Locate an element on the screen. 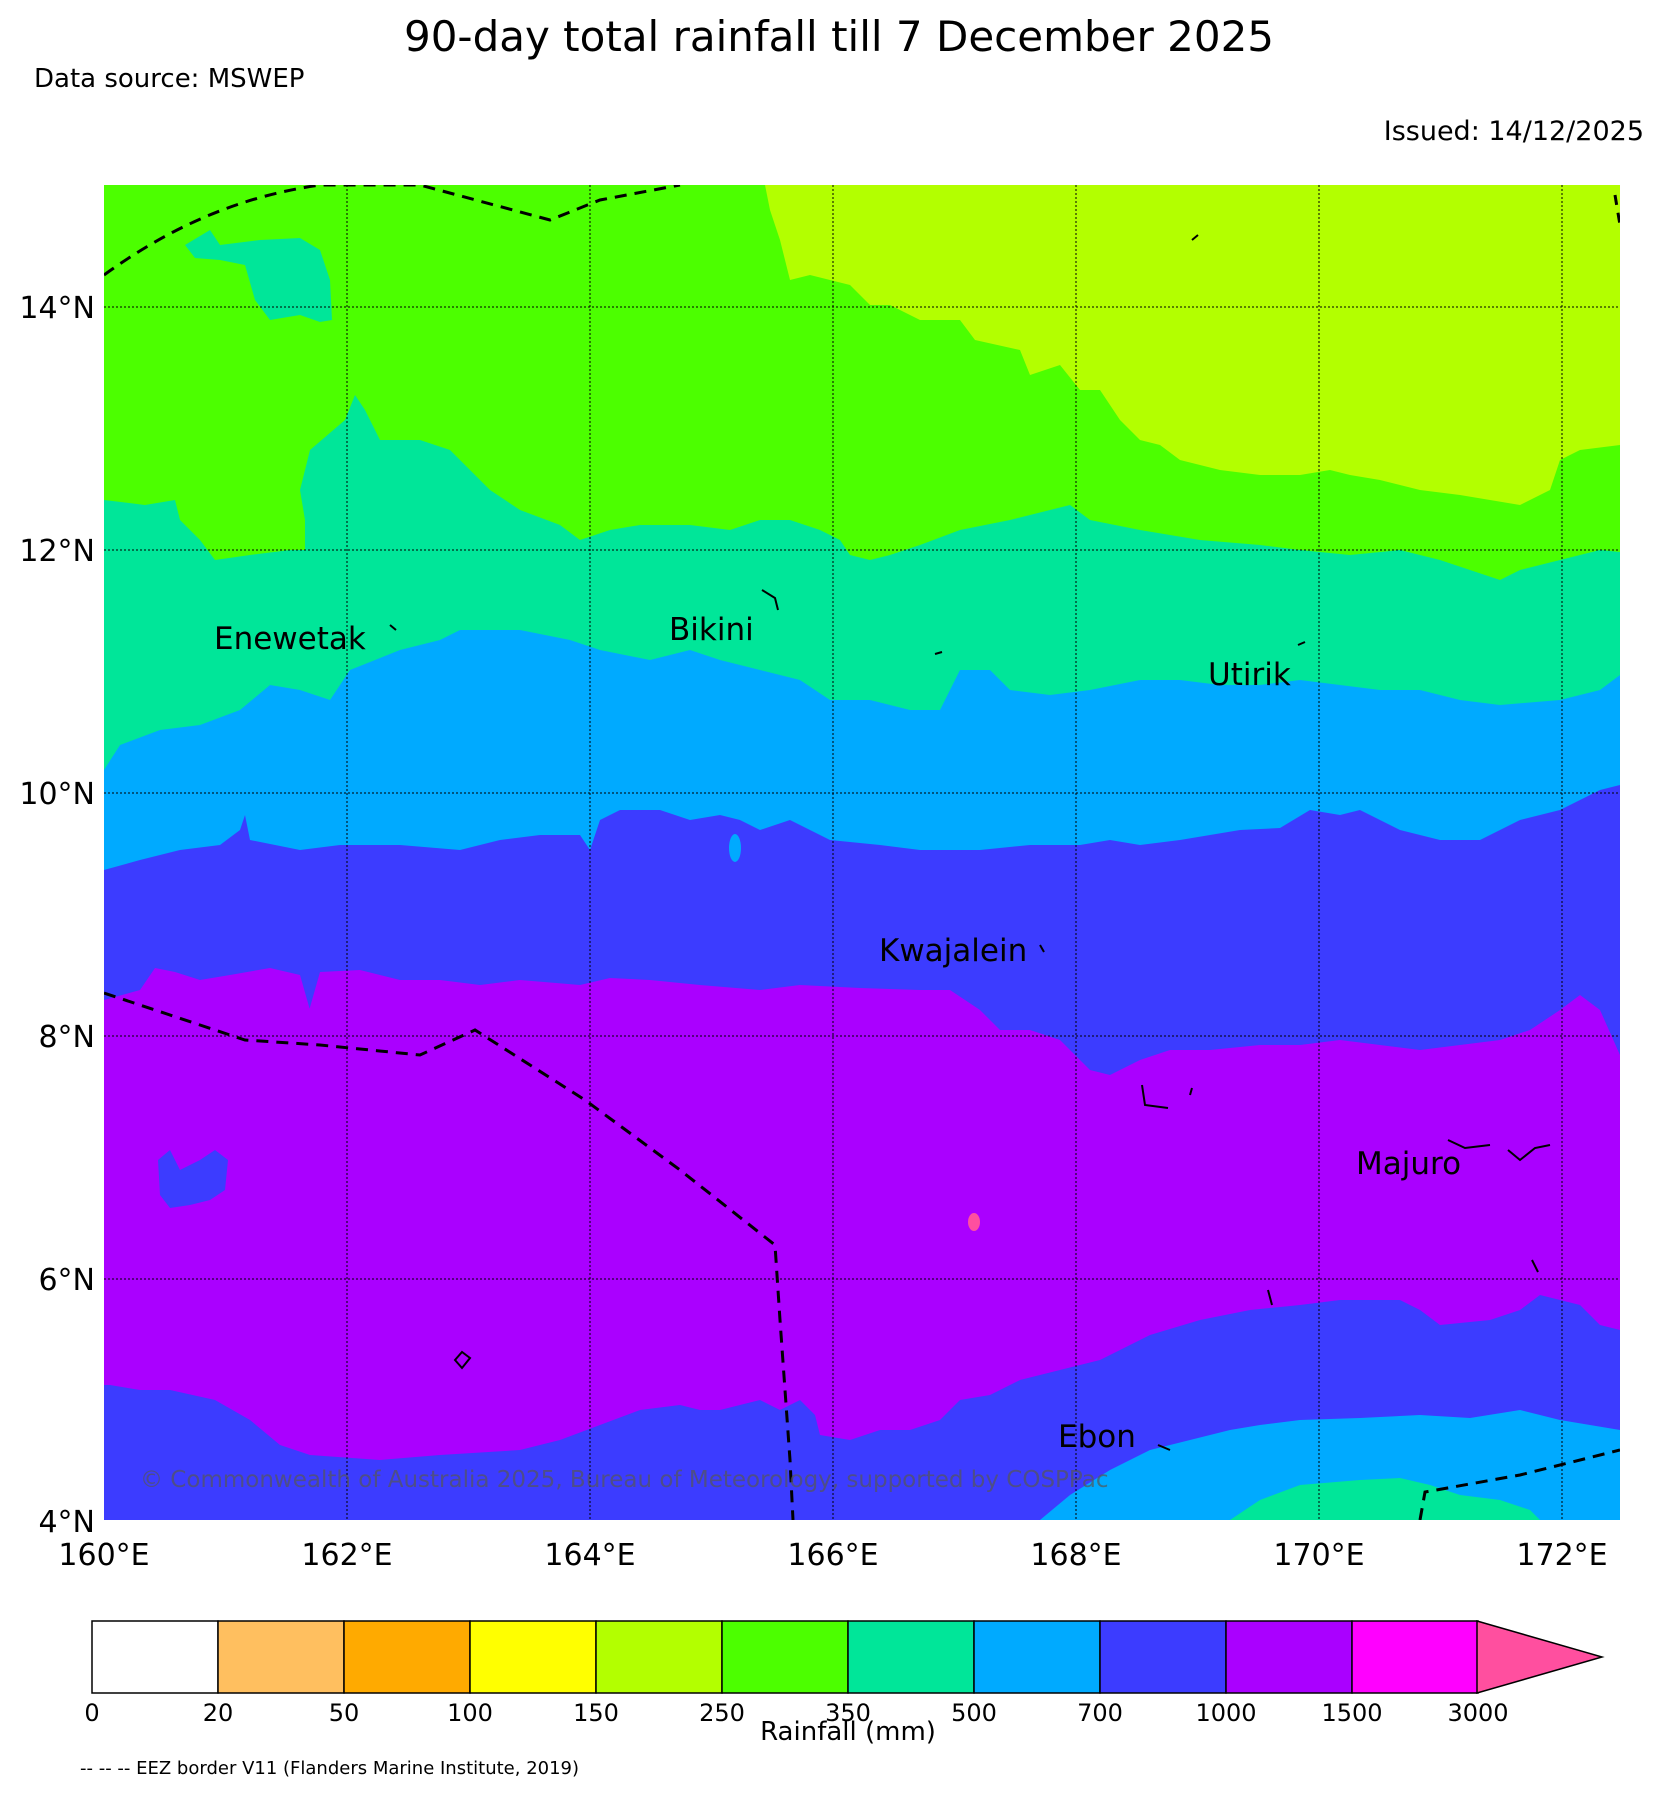  issued-date: Issued: 14/12/2025 is located at coordinates (1513, 131).